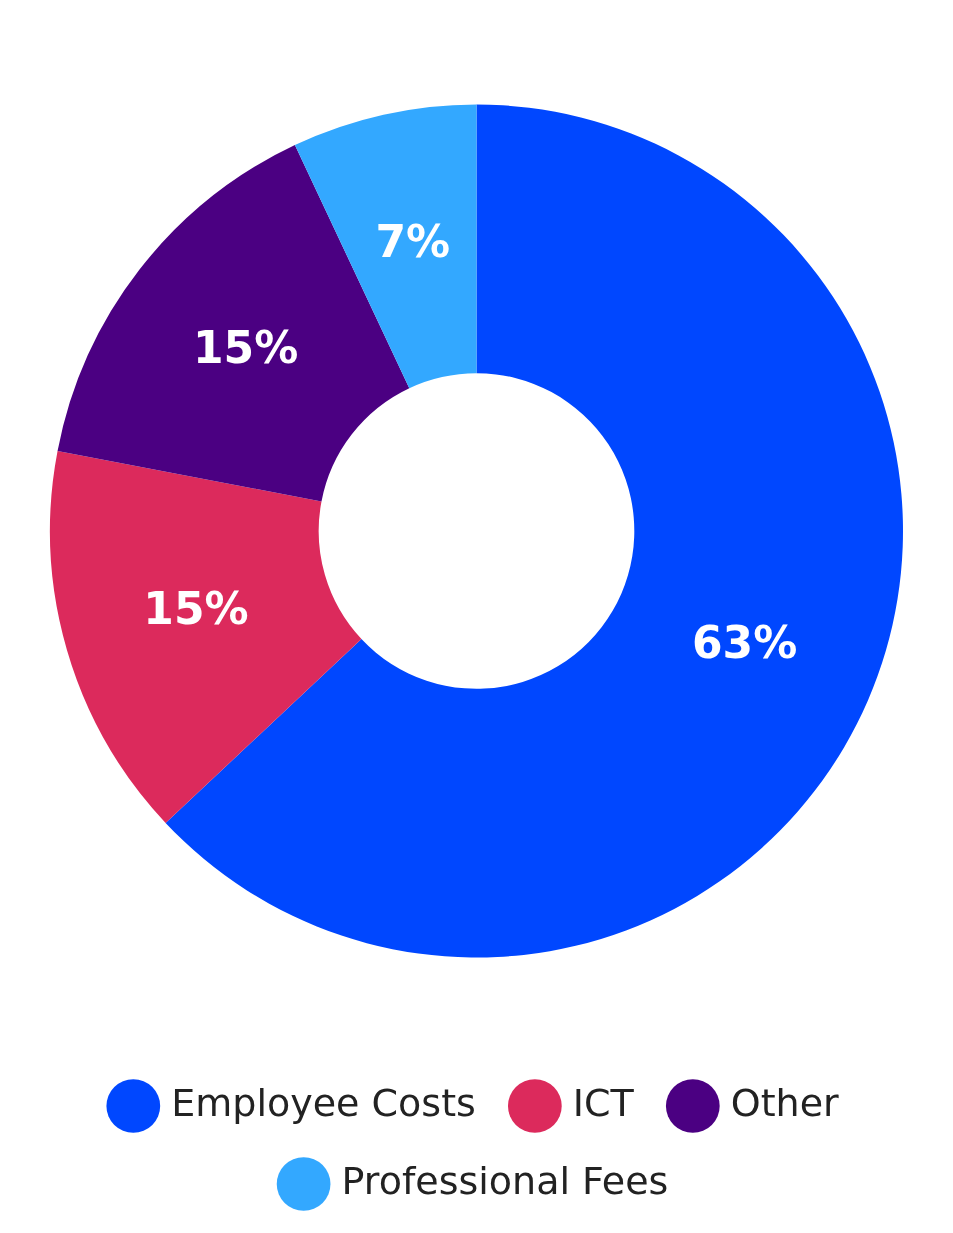 This screenshot has width=953, height=1233. Describe the element at coordinates (413, 242) in the screenshot. I see `data-label: 7%` at that location.